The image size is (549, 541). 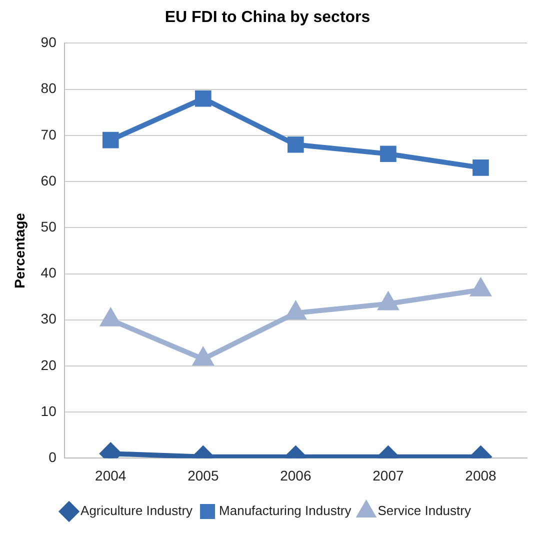 I want to click on y-tick-label: 60, so click(x=48, y=180).